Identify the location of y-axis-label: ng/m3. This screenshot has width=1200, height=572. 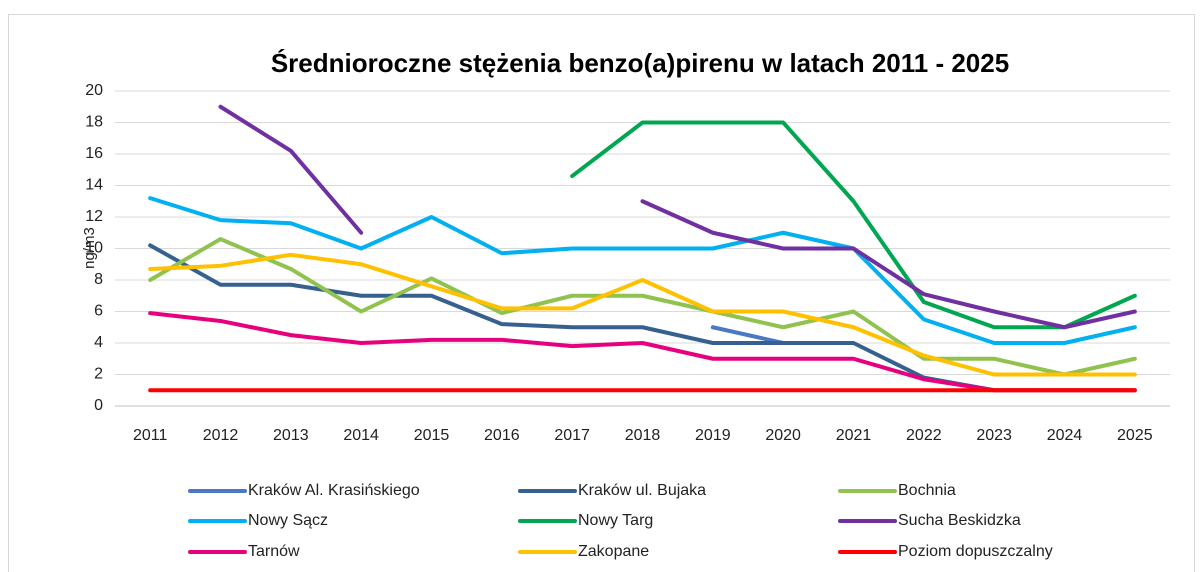
(89, 248).